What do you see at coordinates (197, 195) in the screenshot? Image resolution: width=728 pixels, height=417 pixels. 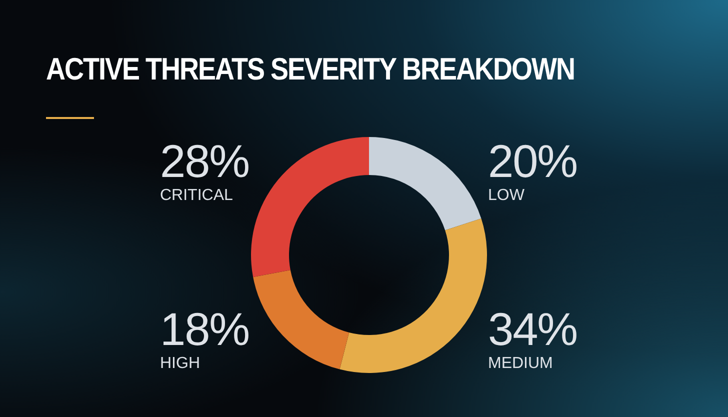 I see `slice-label: CRITICAL` at bounding box center [197, 195].